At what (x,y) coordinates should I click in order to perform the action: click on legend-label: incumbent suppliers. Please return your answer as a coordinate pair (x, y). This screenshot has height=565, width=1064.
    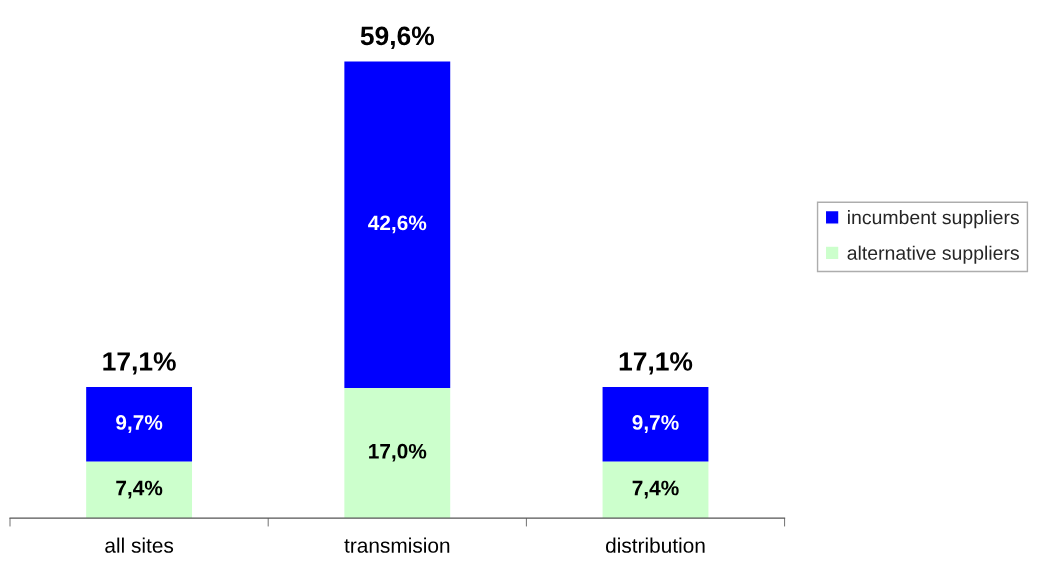
    Looking at the image, I should click on (933, 219).